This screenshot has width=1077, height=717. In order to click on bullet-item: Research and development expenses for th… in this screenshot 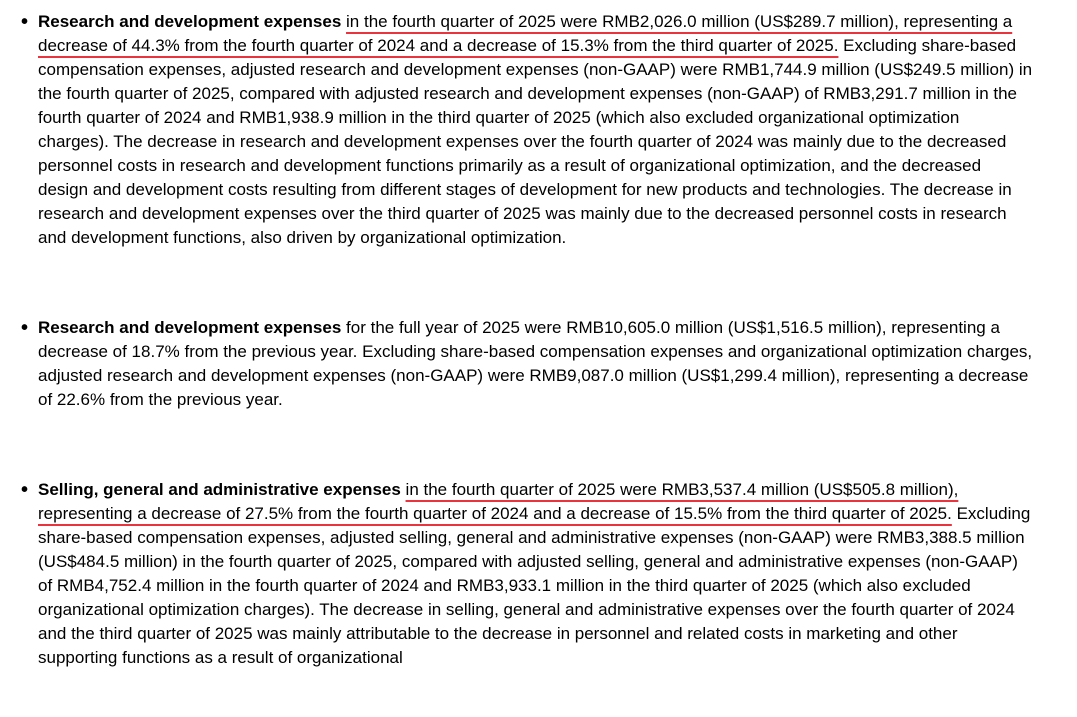, I will do `click(527, 364)`.